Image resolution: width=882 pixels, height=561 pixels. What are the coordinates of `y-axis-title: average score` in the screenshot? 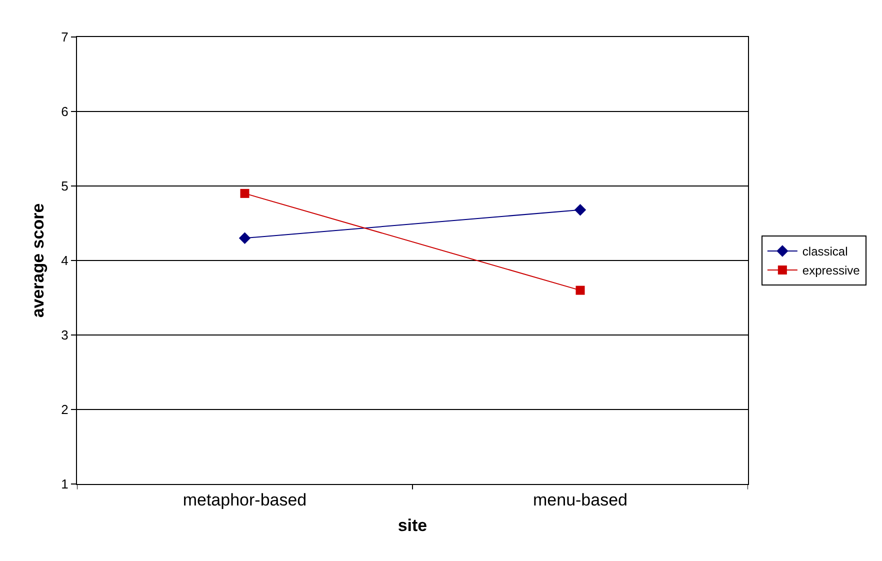 It's located at (38, 260).